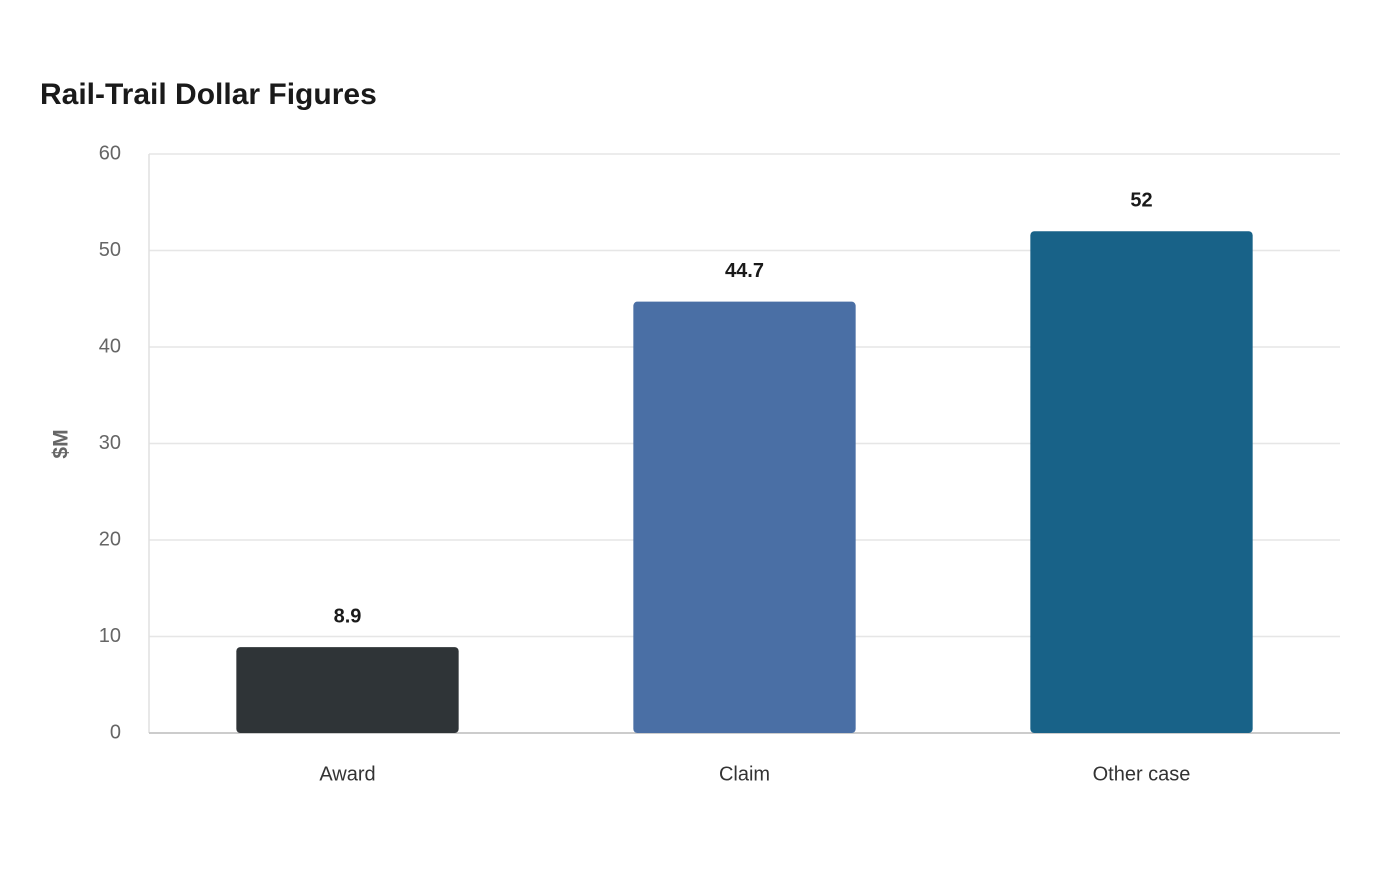  I want to click on y-tick-label: 30, so click(110, 443).